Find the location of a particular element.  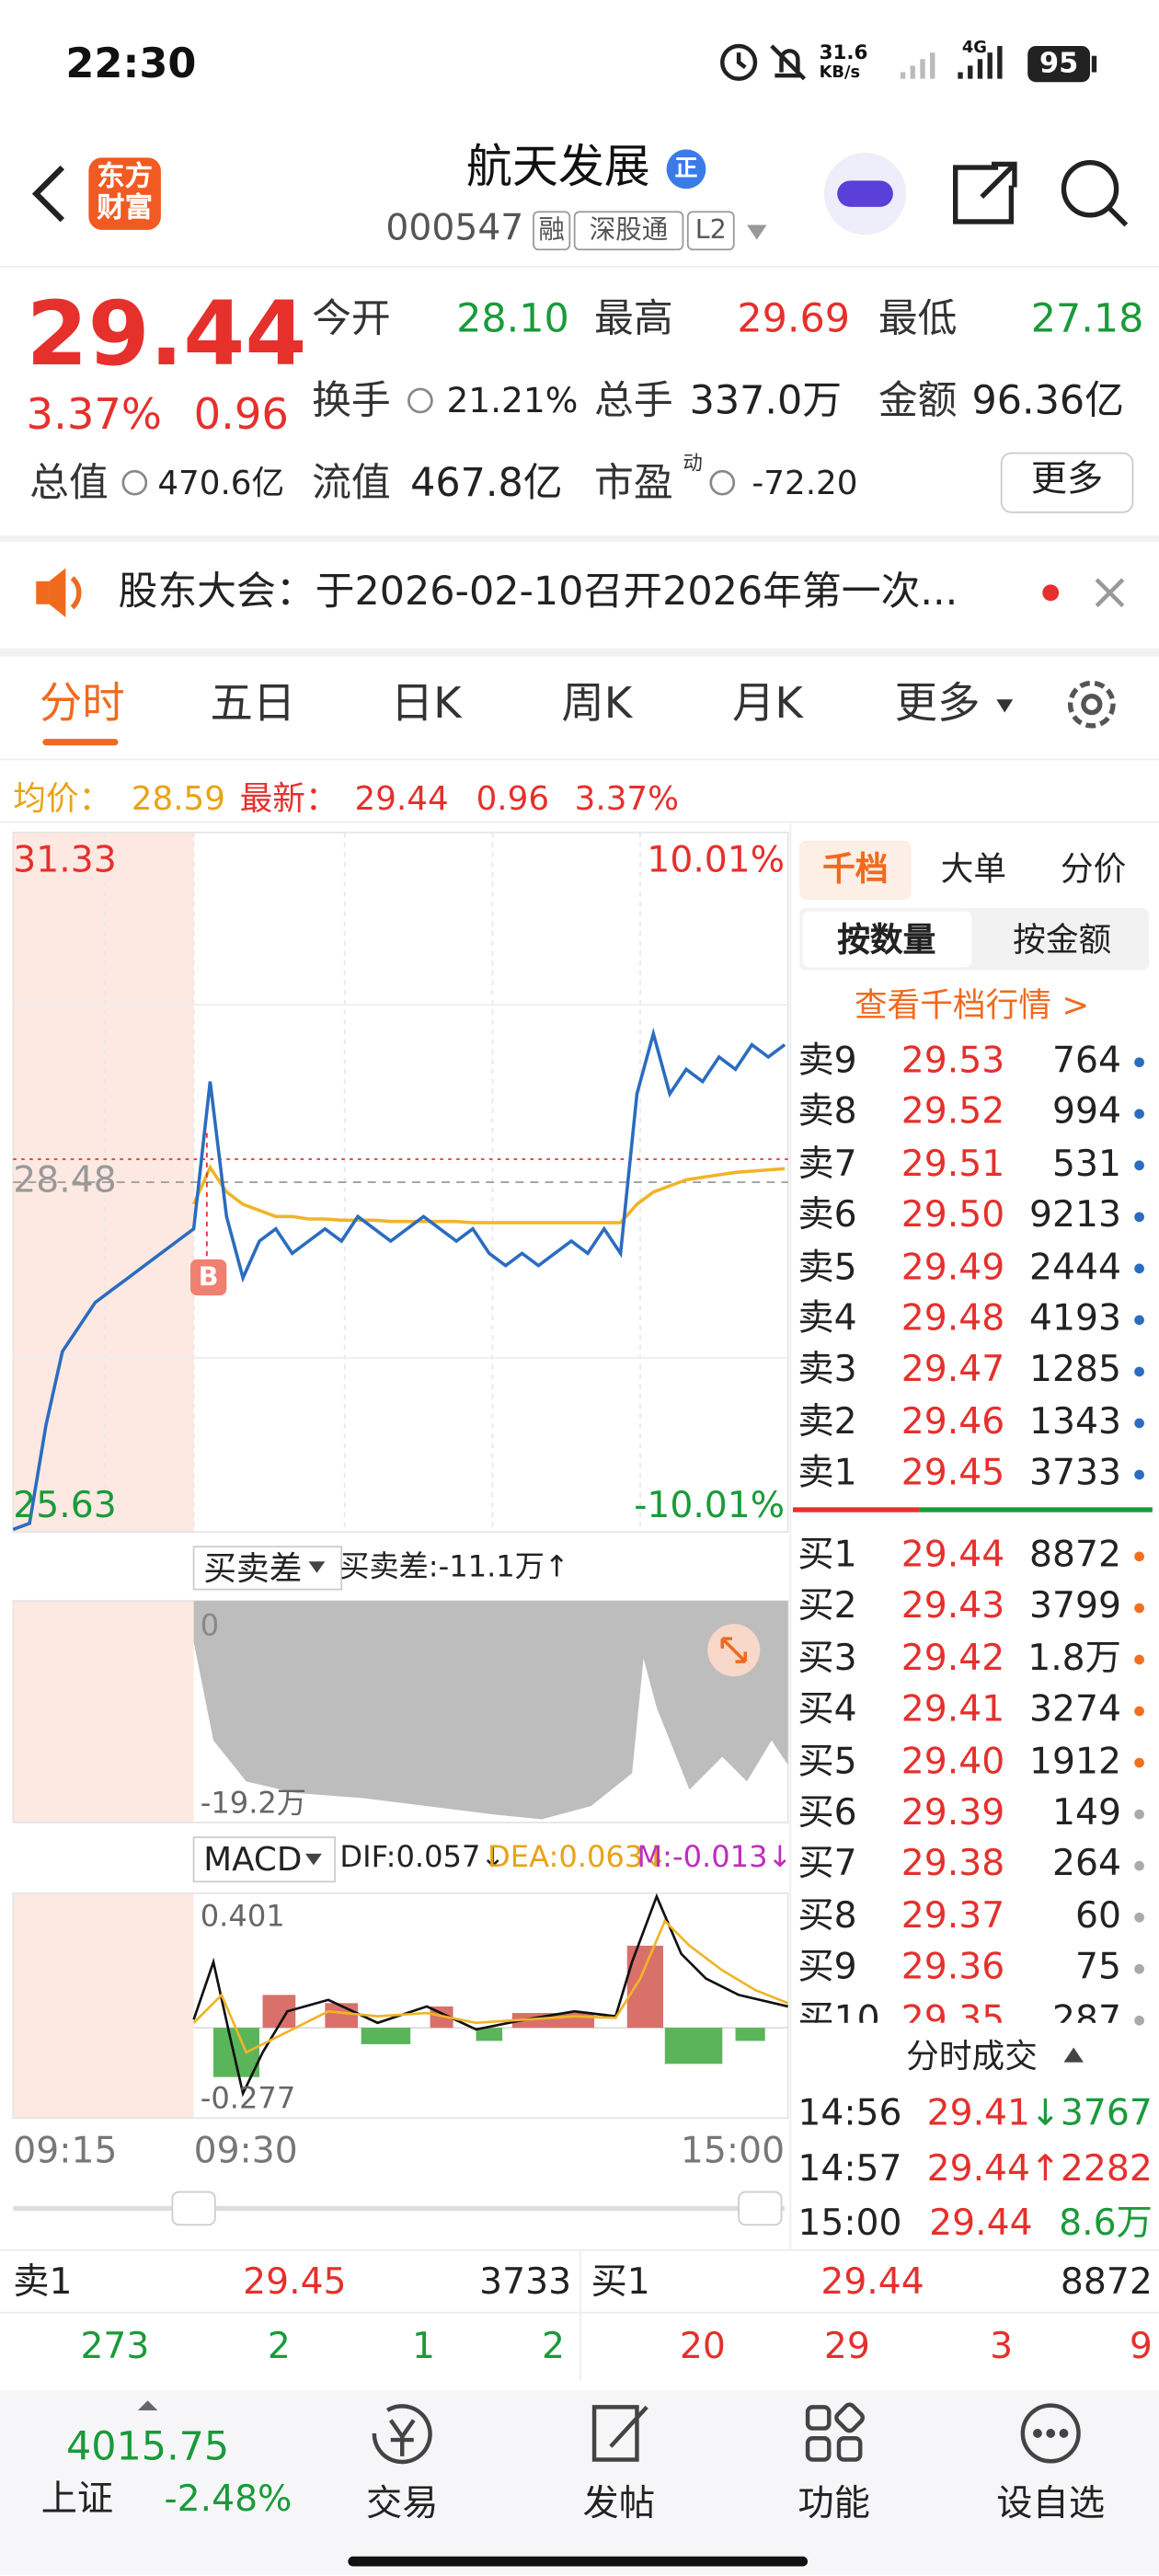

chart-tab: 周K is located at coordinates (597, 704).